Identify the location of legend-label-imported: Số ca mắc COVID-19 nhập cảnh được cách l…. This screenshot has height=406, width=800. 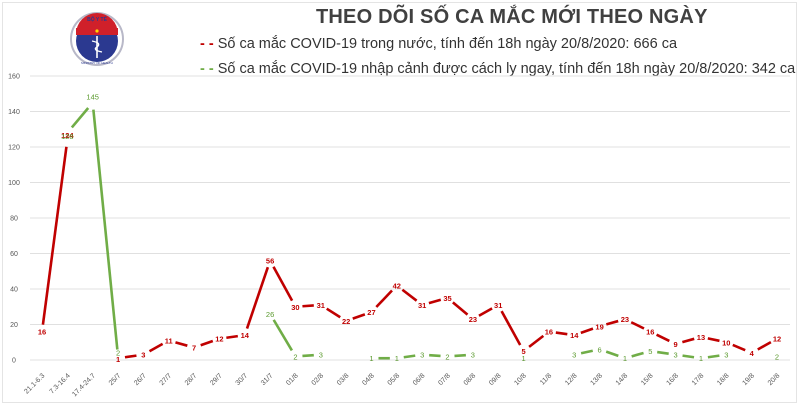
(506, 69).